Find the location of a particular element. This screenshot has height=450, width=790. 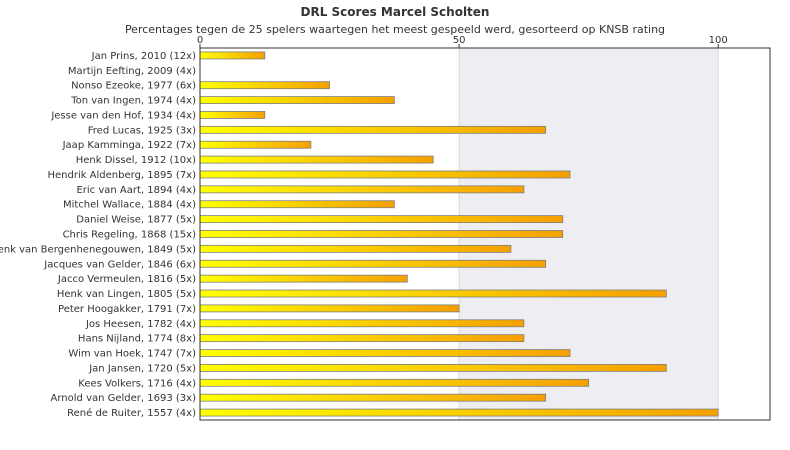

category-label: Jacques van Gelder, 1846 (6x) is located at coordinates (119, 264).